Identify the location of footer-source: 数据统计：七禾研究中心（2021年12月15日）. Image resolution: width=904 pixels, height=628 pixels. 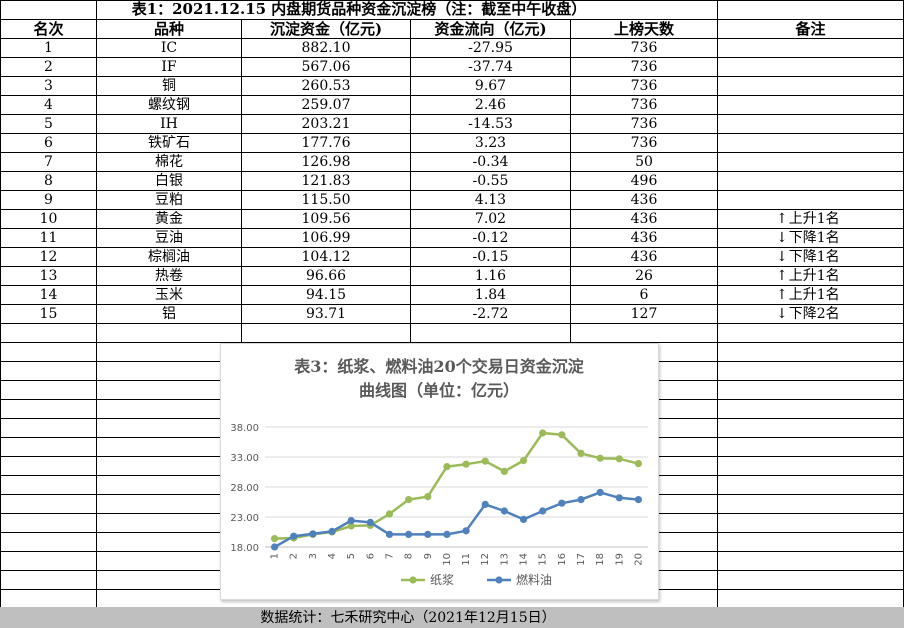
(408, 618).